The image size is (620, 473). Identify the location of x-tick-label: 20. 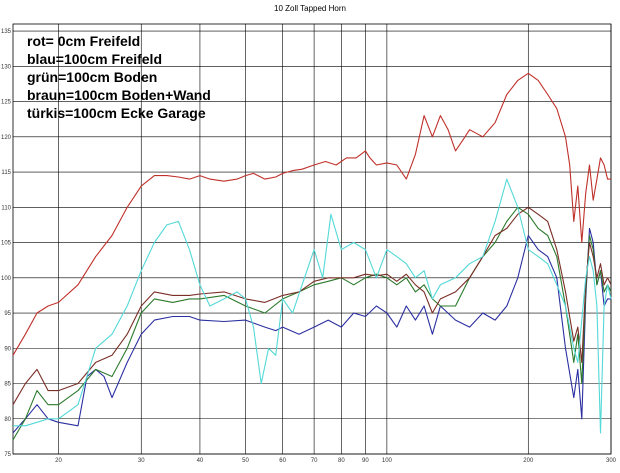
(58, 461).